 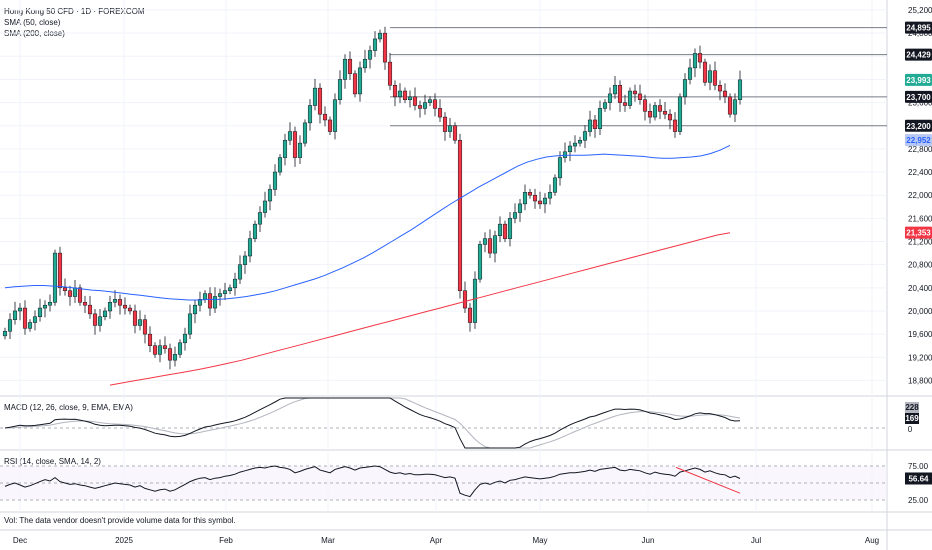 What do you see at coordinates (912, 407) in the screenshot?
I see `macd-value-tag` at bounding box center [912, 407].